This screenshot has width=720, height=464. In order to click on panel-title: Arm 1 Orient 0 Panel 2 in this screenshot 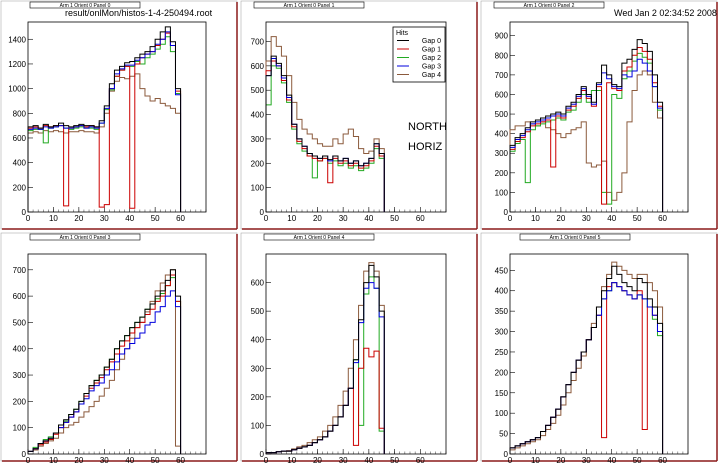, I will do `click(549, 6)`.